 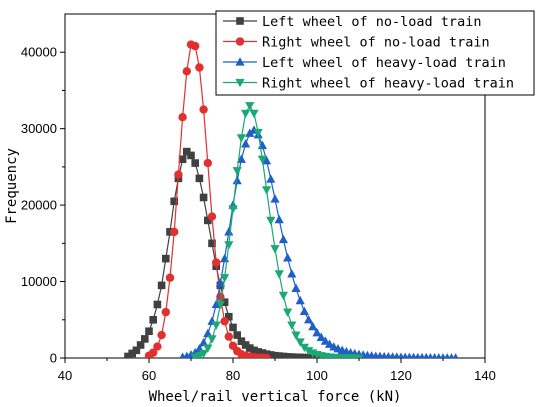 I want to click on y-tick-label: 0, so click(x=53, y=358).